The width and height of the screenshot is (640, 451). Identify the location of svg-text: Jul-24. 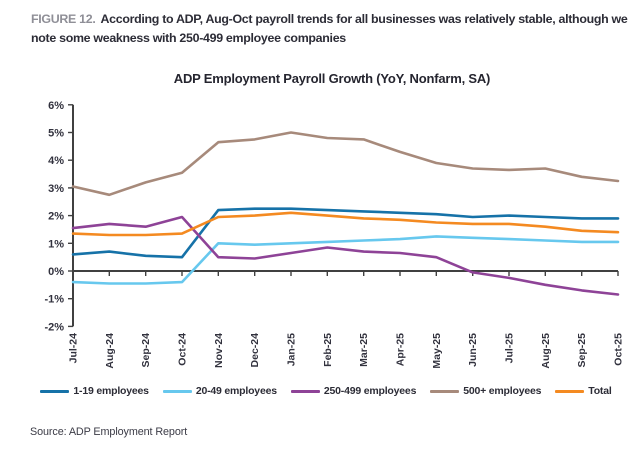
(74, 348).